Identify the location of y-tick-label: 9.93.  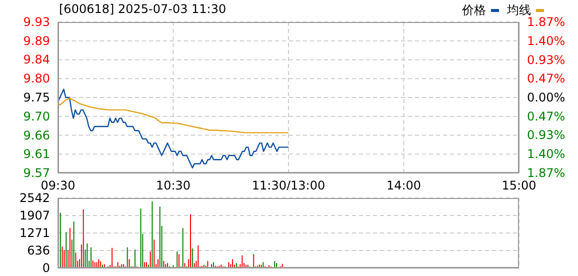
(36, 22).